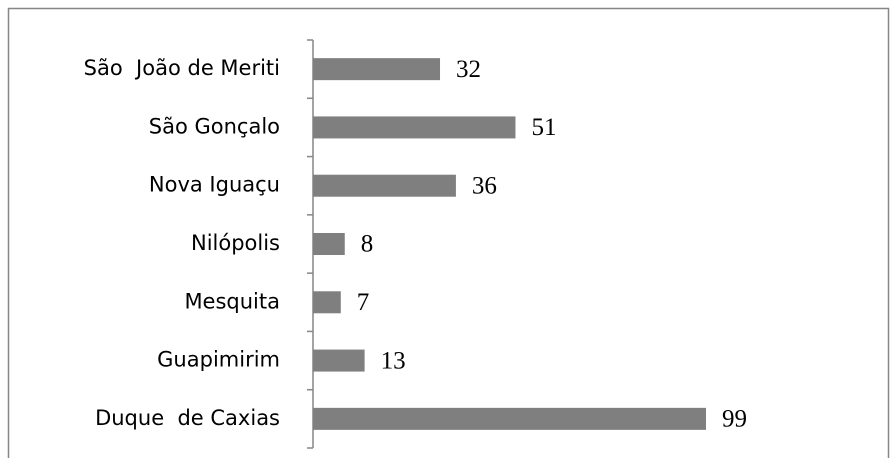 Image resolution: width=891 pixels, height=458 pixels. Describe the element at coordinates (363, 302) in the screenshot. I see `value-label: 7` at that location.